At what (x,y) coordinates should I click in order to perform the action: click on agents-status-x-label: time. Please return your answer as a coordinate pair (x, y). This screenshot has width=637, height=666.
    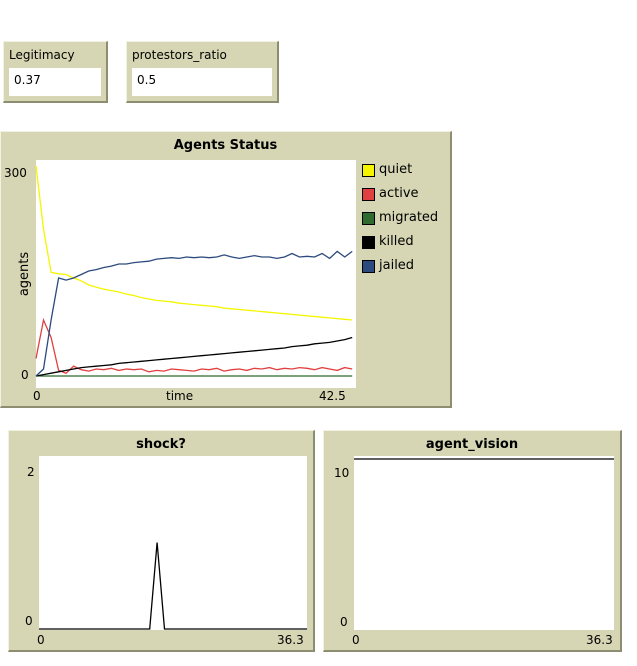
    Looking at the image, I should click on (179, 396).